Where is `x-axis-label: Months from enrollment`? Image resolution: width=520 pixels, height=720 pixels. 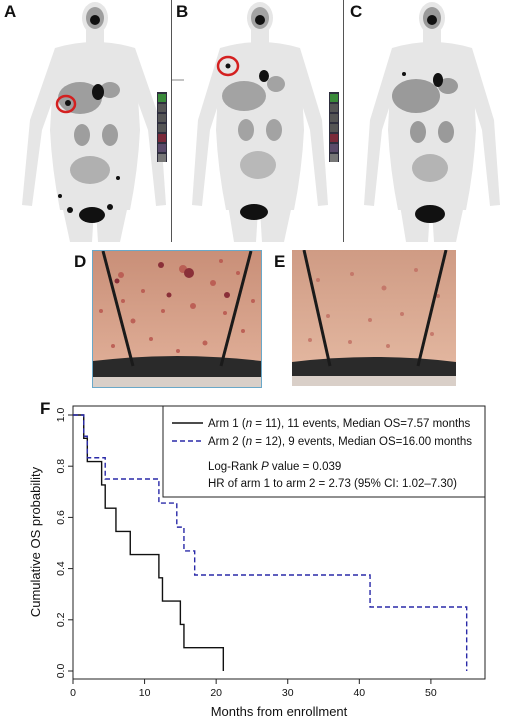
x-axis-label: Months from enrollment is located at coordinates (279, 711).